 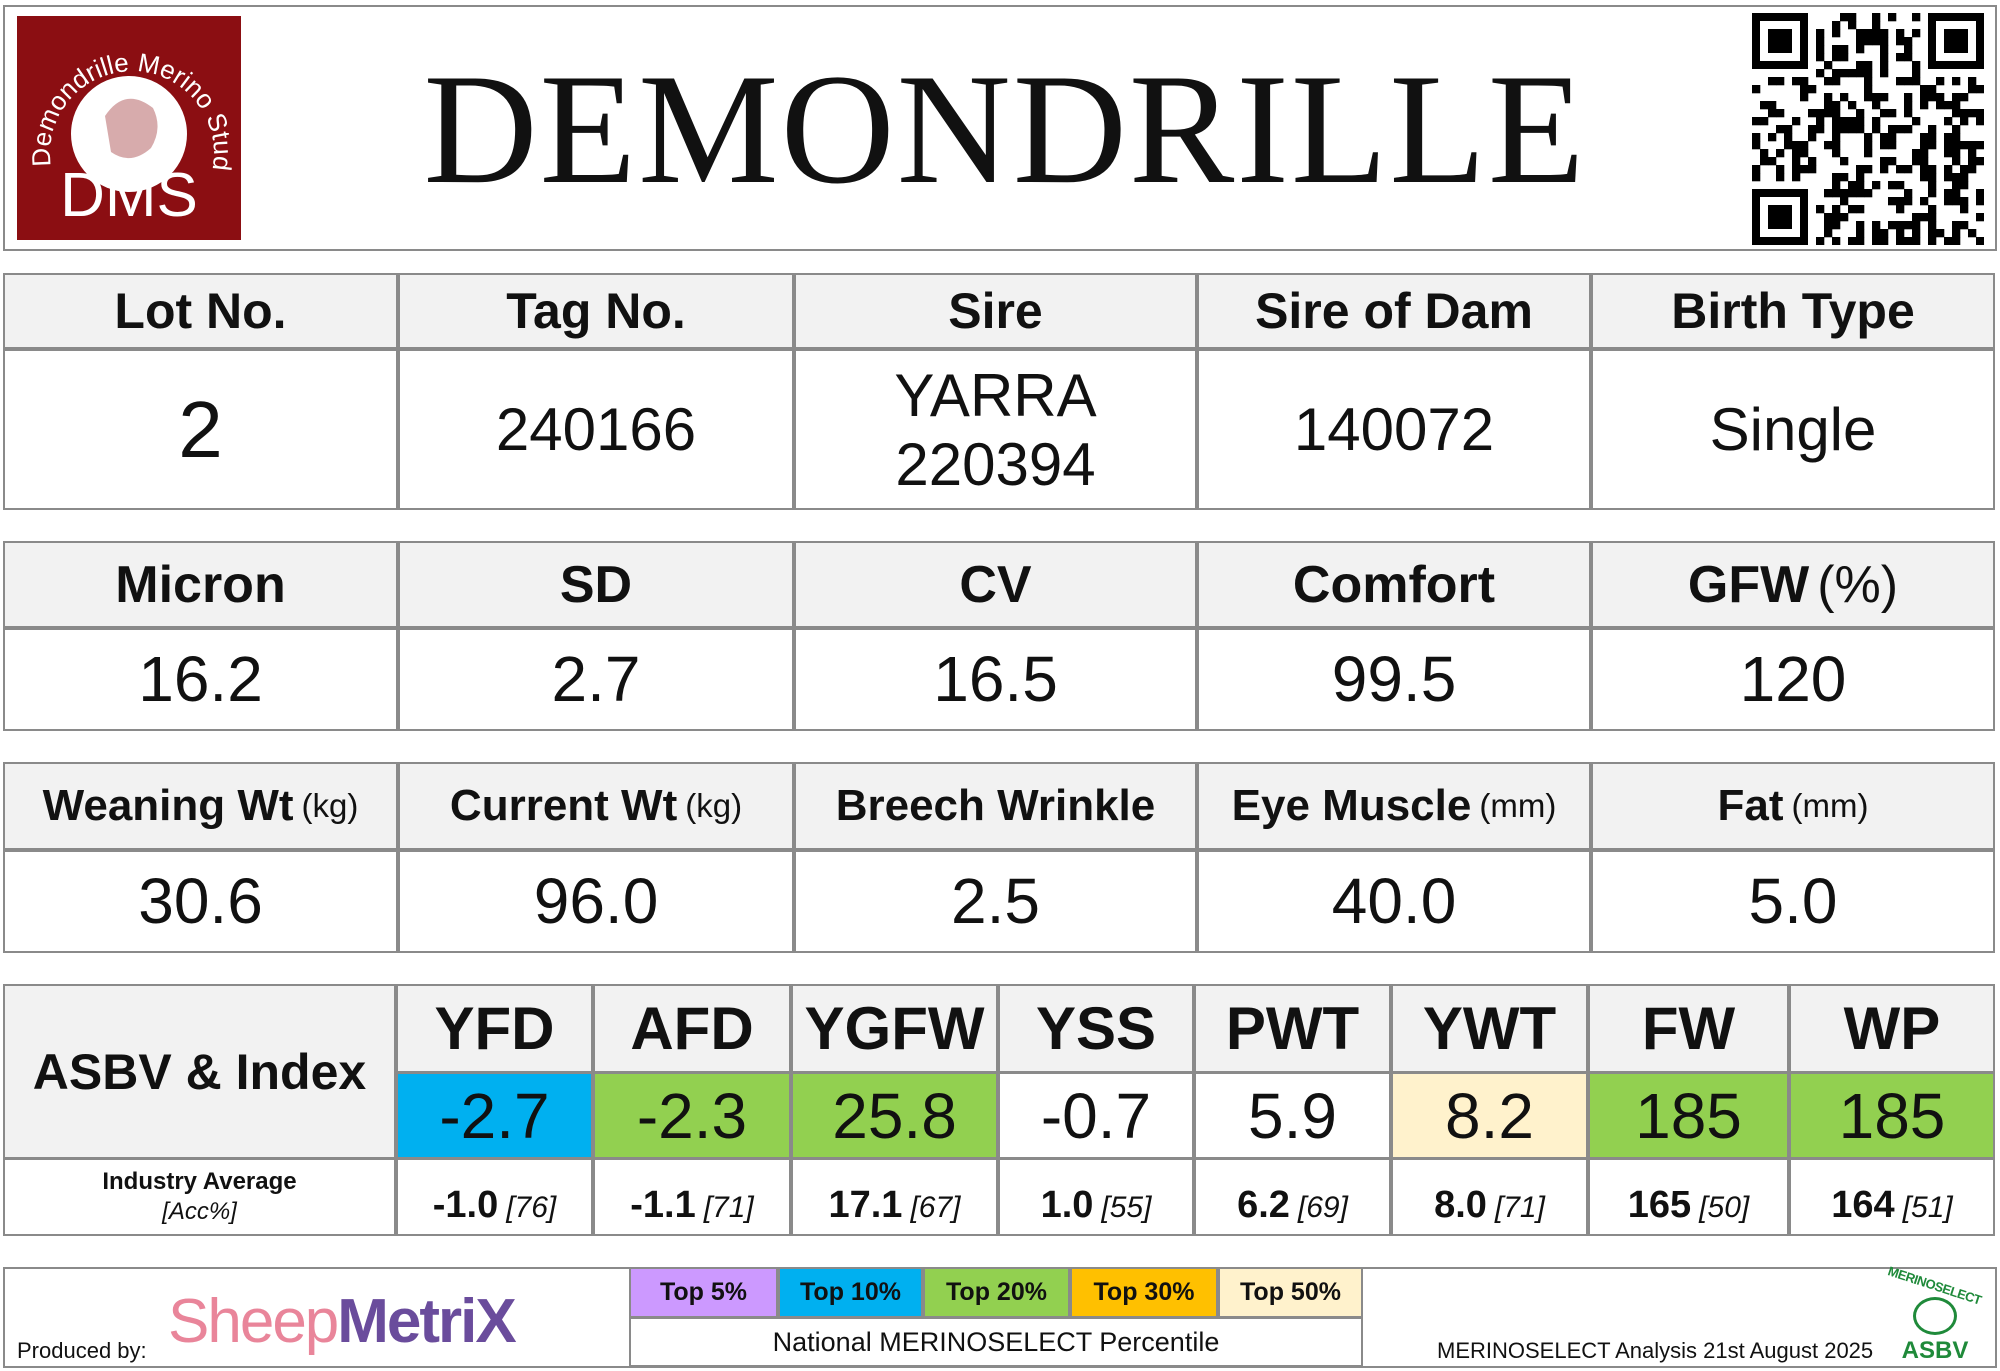 I want to click on trait-name: YGFW, so click(x=894, y=1028).